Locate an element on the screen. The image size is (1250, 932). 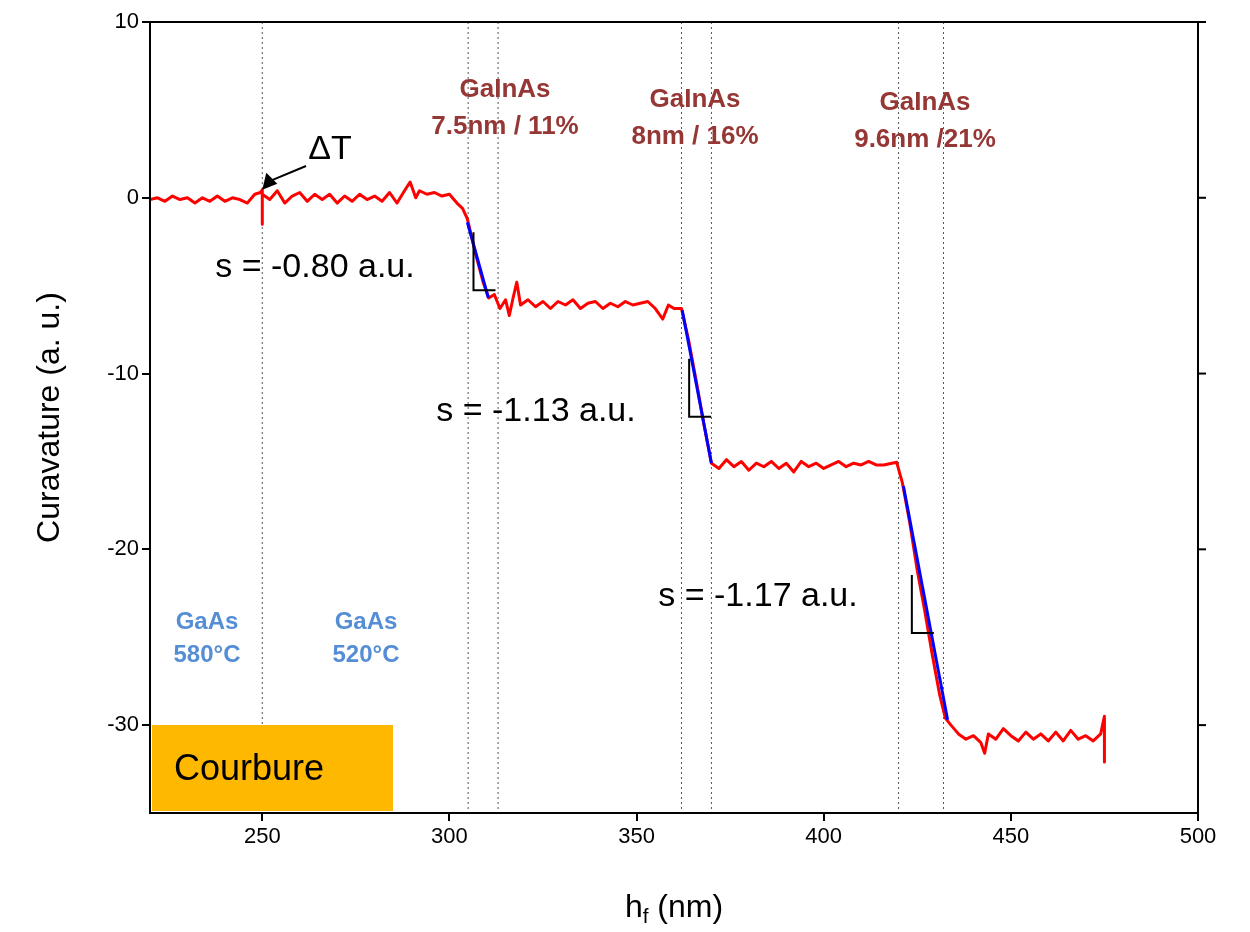
label-box: Courbure is located at coordinates (272, 768).